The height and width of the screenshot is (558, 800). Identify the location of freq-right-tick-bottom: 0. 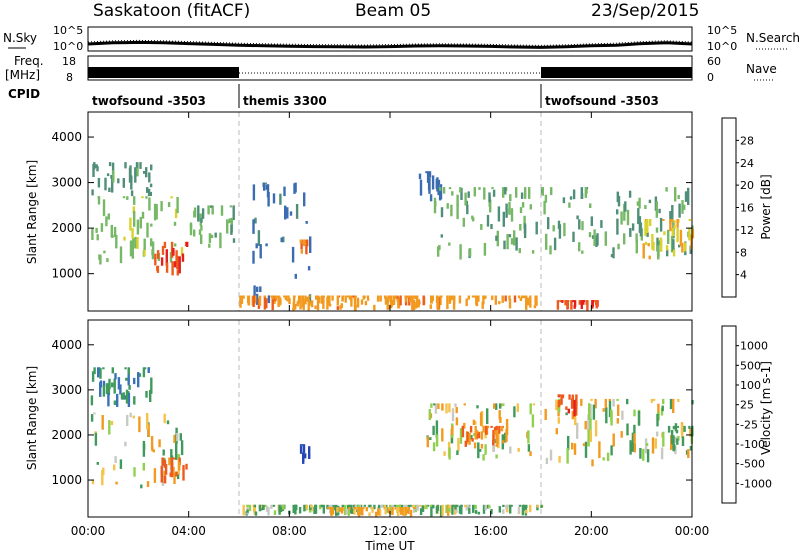
(710, 77).